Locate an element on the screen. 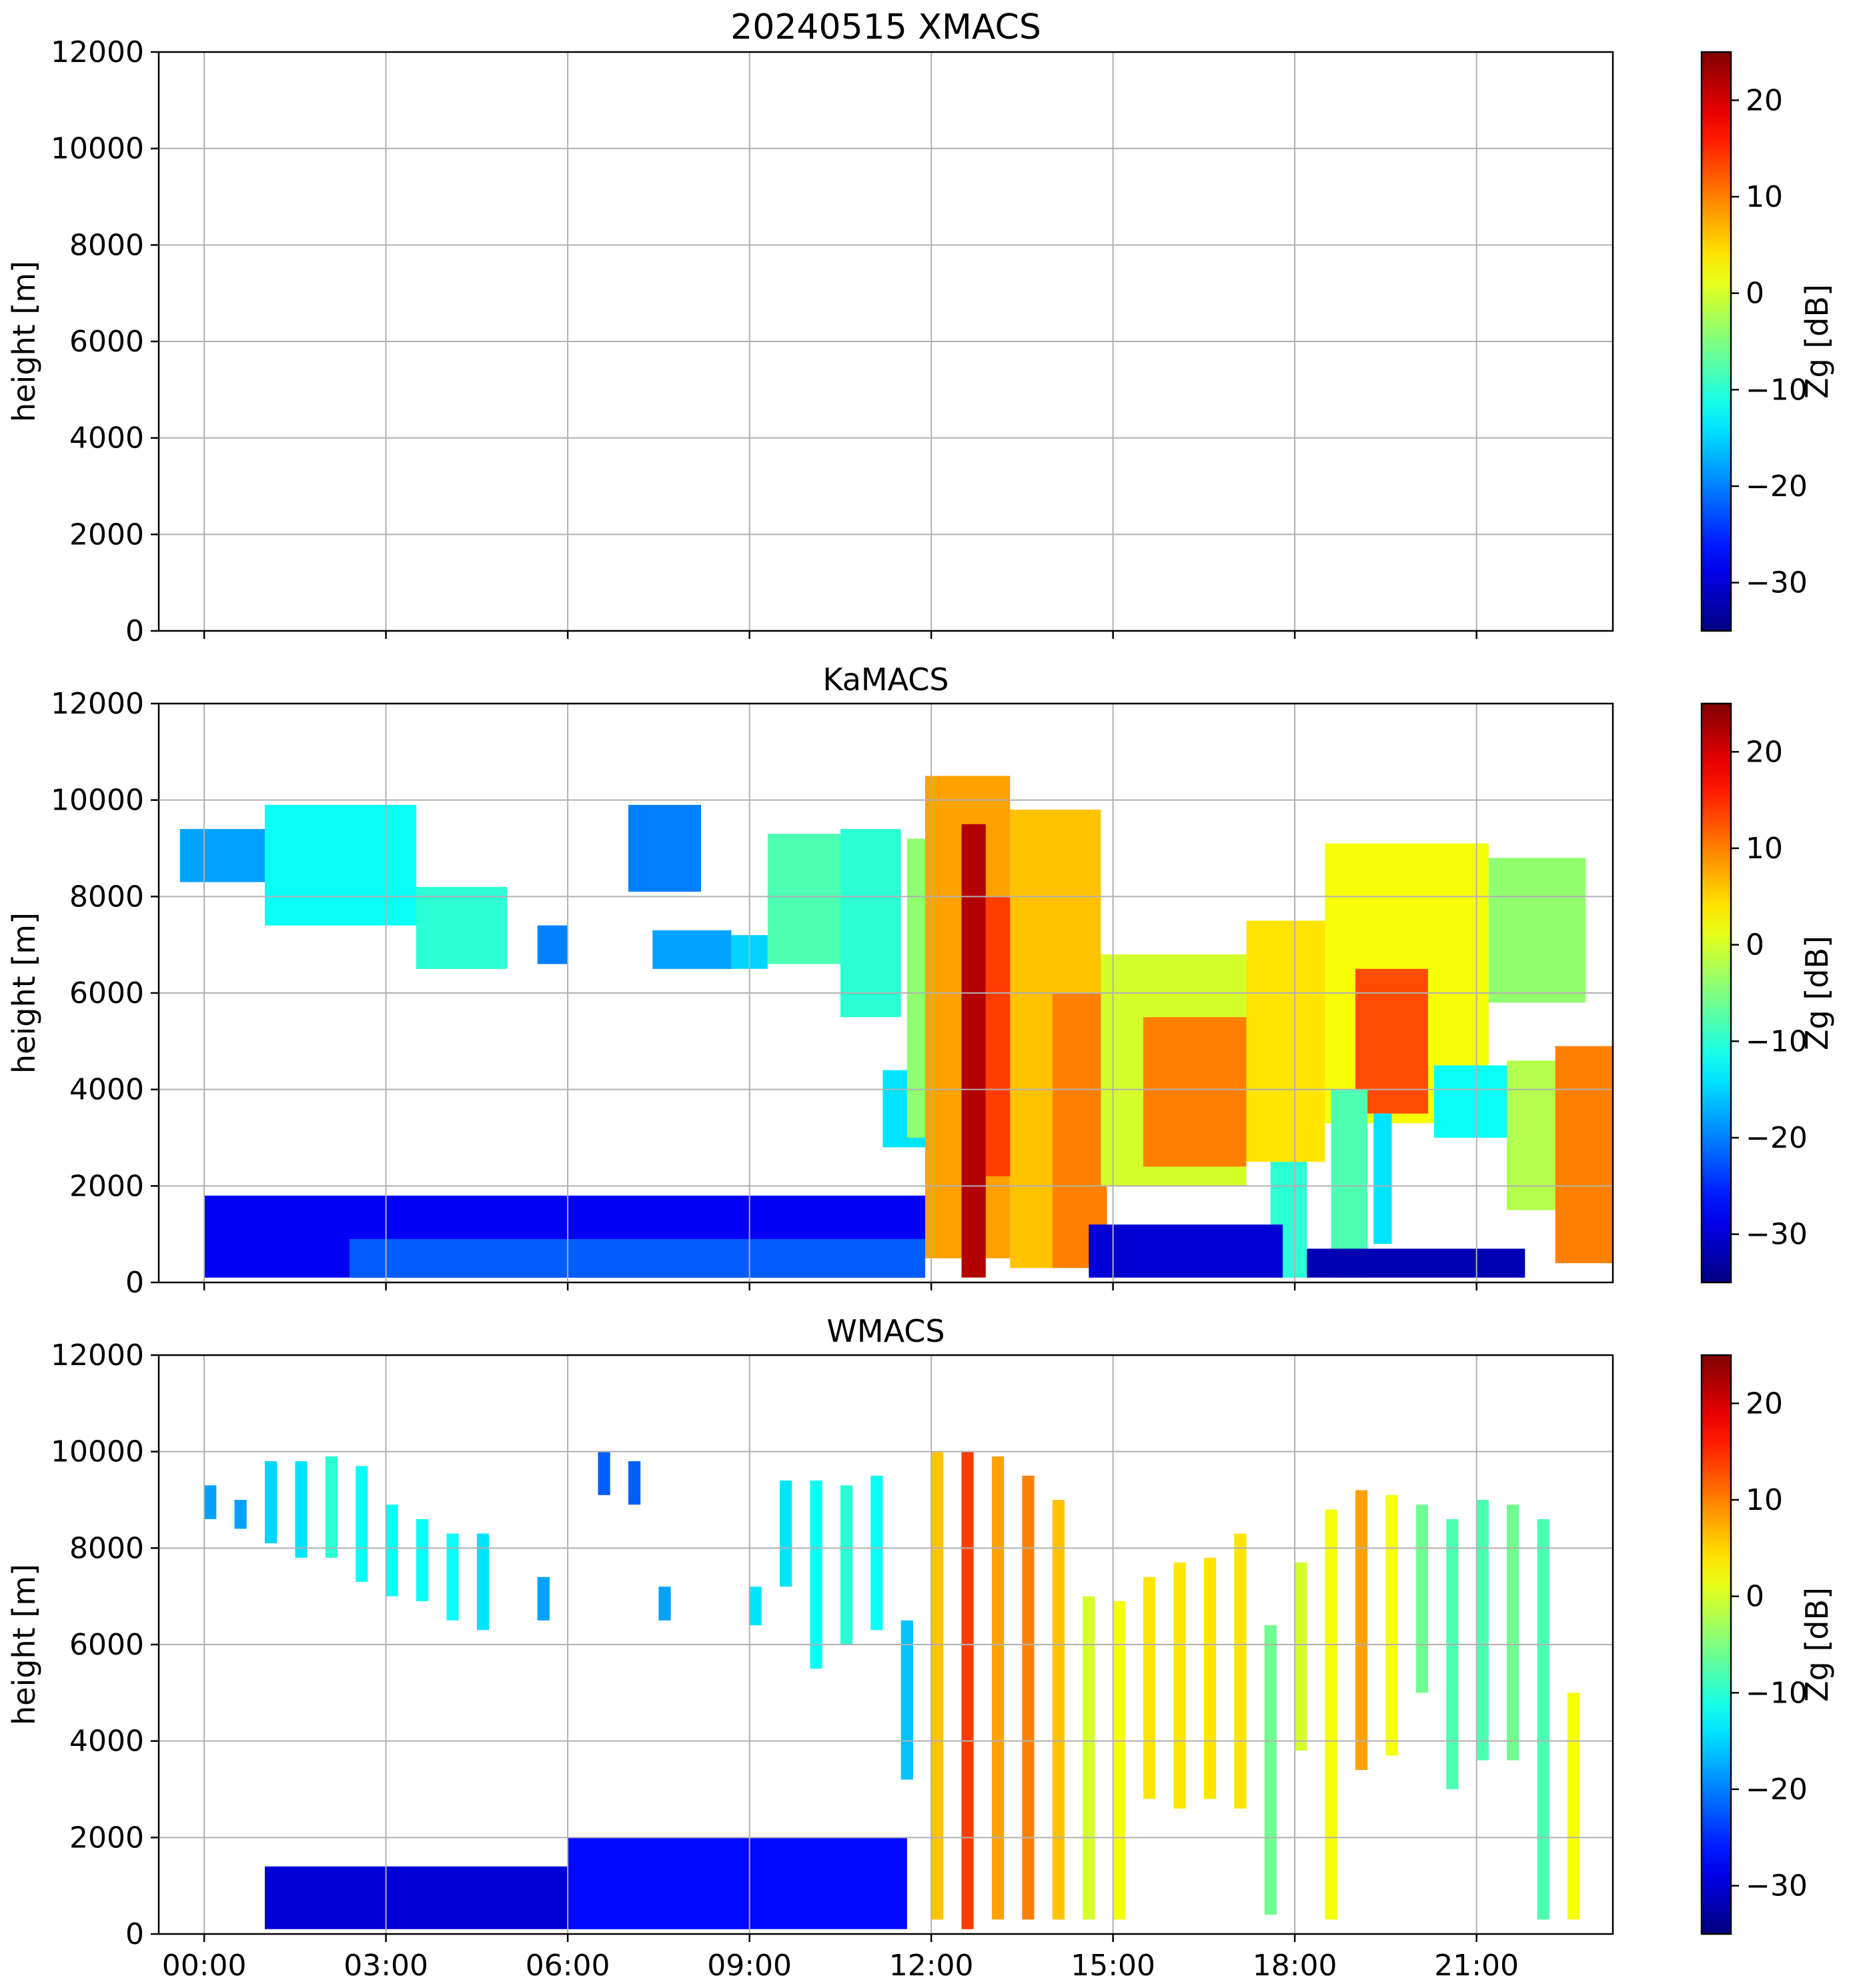 This screenshot has height=1988, width=1859. x-tick-label: 15:00 is located at coordinates (1113, 1966).